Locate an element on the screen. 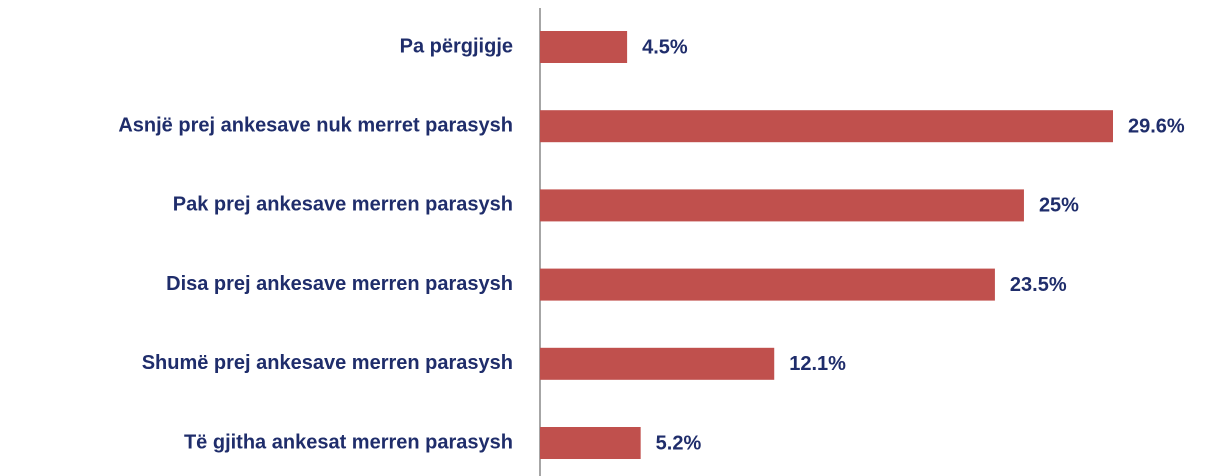 The height and width of the screenshot is (476, 1207). category-label: Shumë prej ankesave merren parasysh is located at coordinates (327, 363).